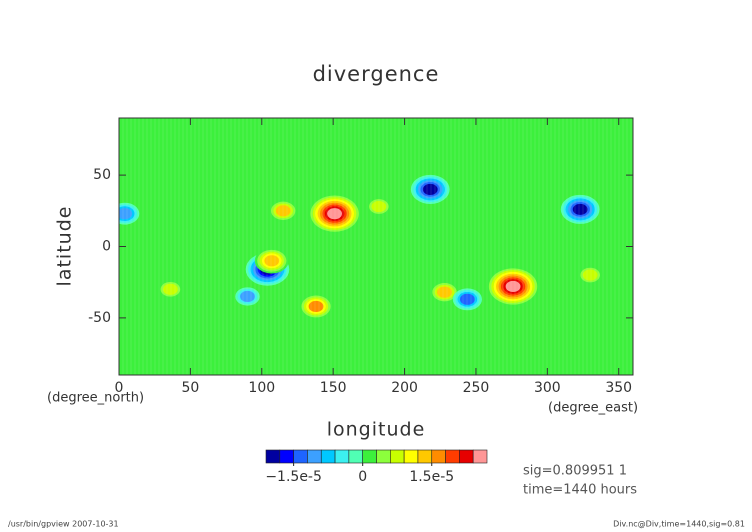 The height and width of the screenshot is (532, 752). Describe the element at coordinates (431, 477) in the screenshot. I see `colorbar-tick-label: 1.5e-5` at that location.